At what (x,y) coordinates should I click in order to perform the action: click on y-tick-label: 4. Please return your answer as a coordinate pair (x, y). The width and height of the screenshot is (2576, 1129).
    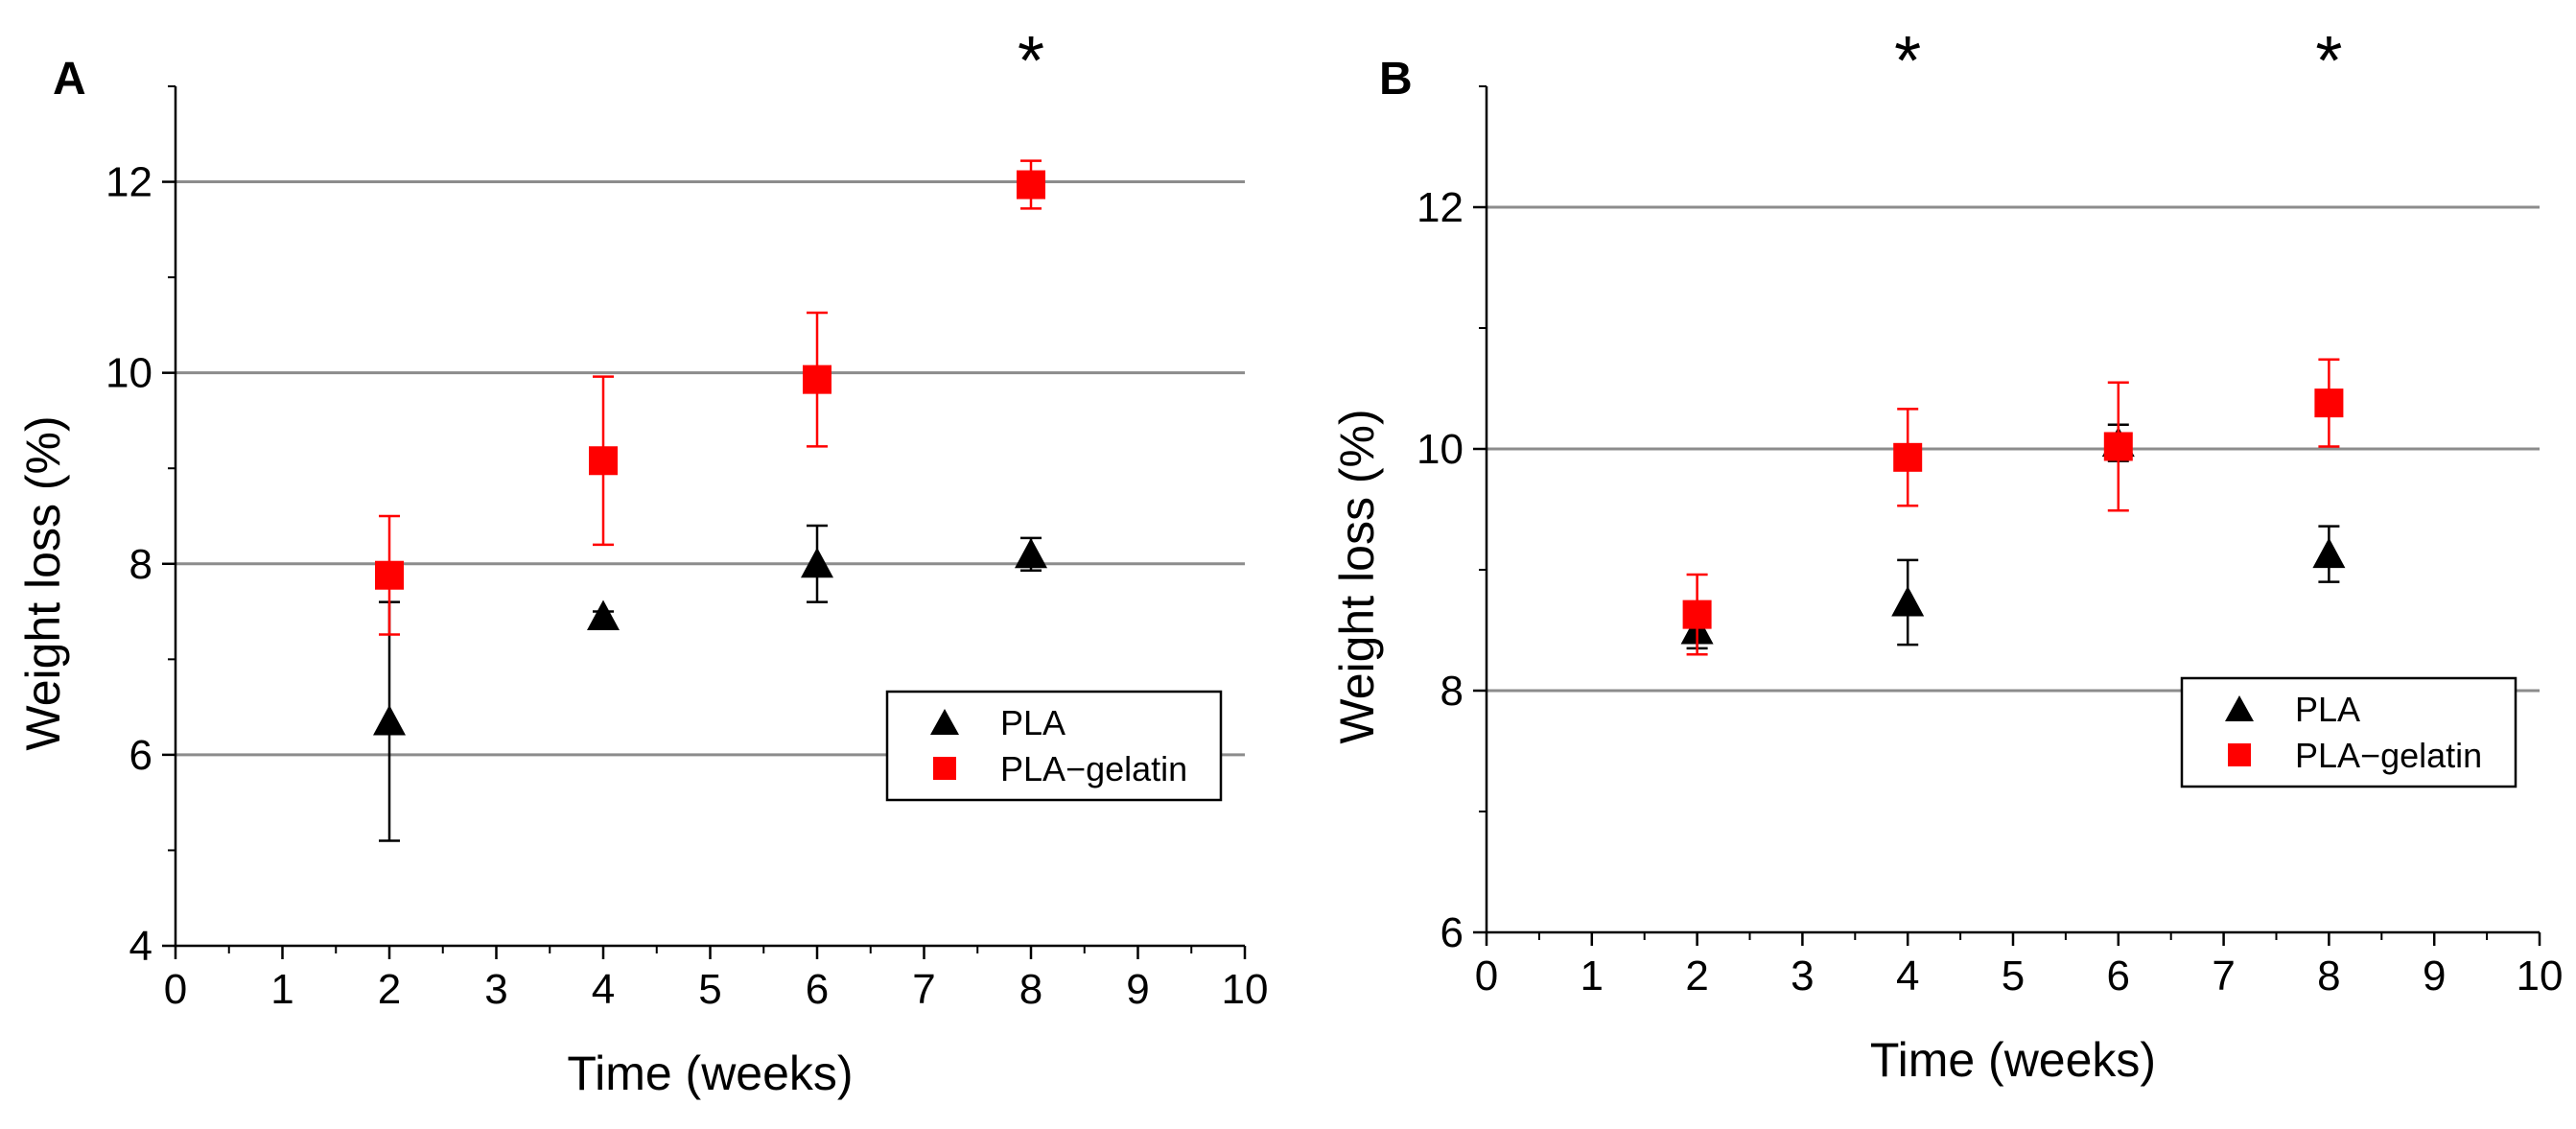
    Looking at the image, I should click on (140, 946).